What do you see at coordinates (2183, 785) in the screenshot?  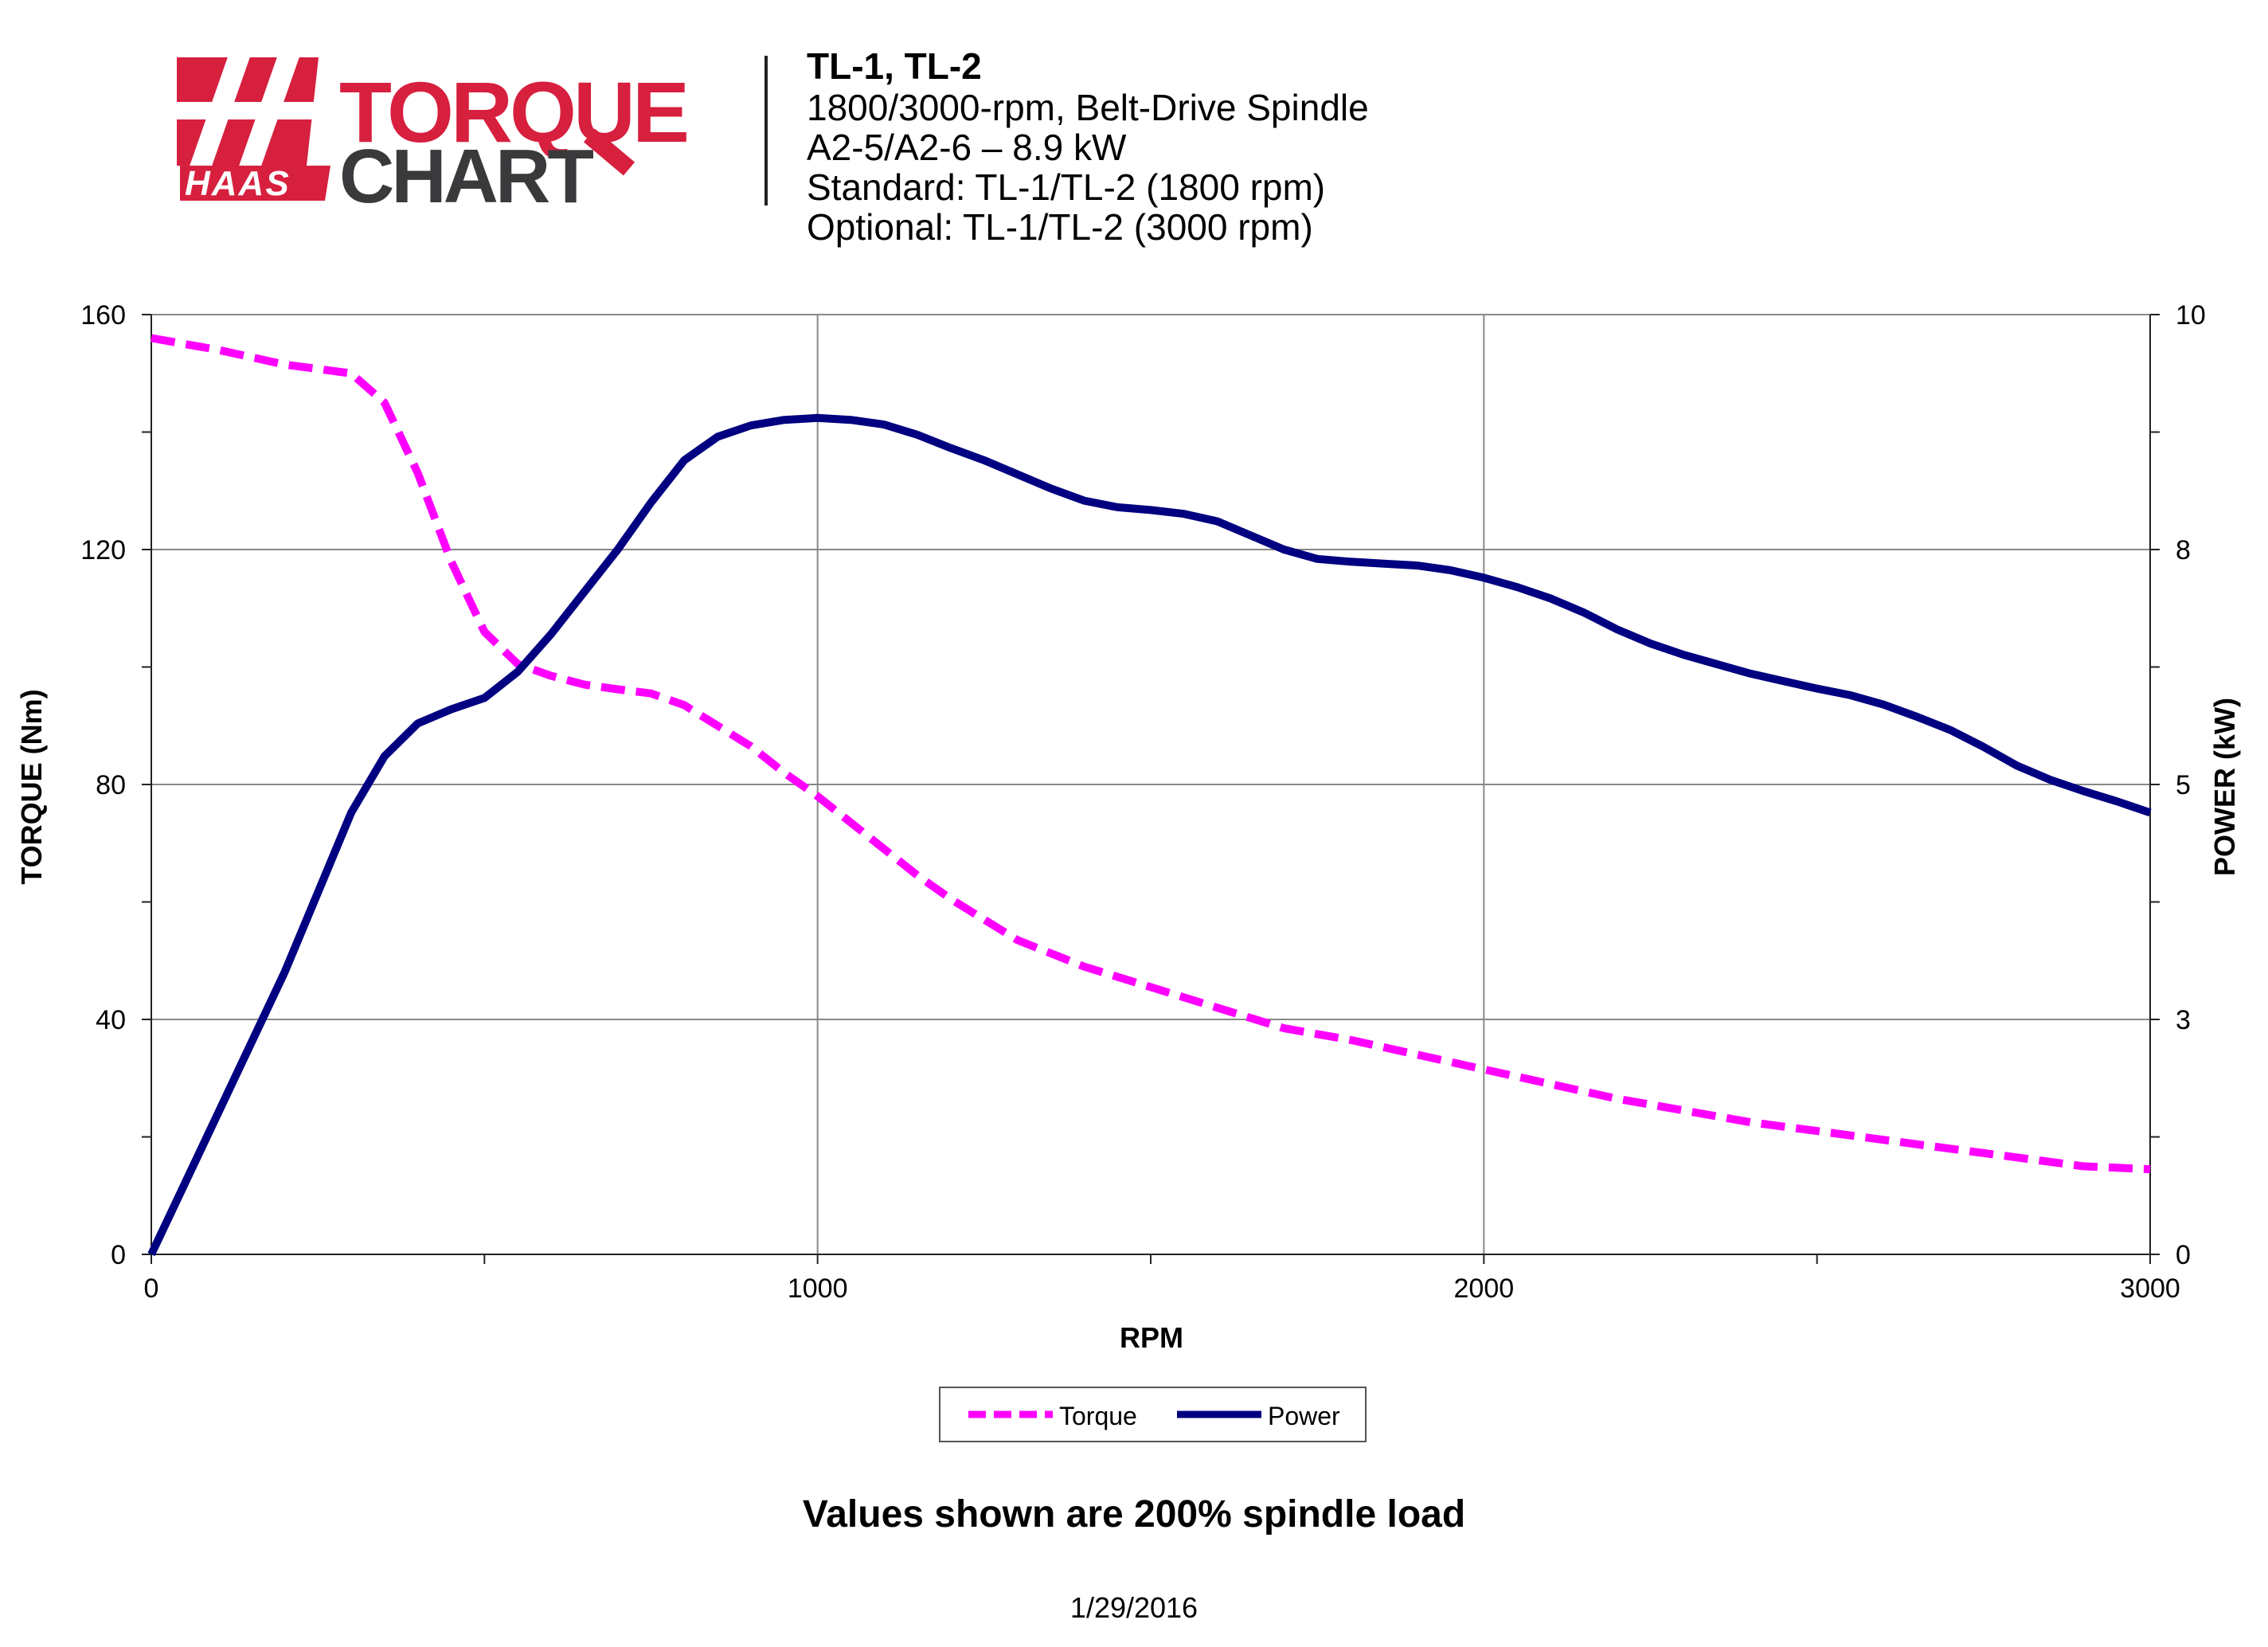 I see `y2-tick-label: 5` at bounding box center [2183, 785].